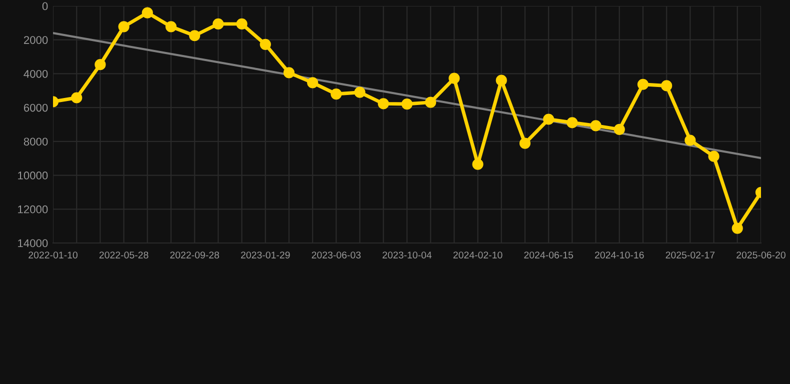  I want to click on x-tick-label: 2024-06-15, so click(549, 255).